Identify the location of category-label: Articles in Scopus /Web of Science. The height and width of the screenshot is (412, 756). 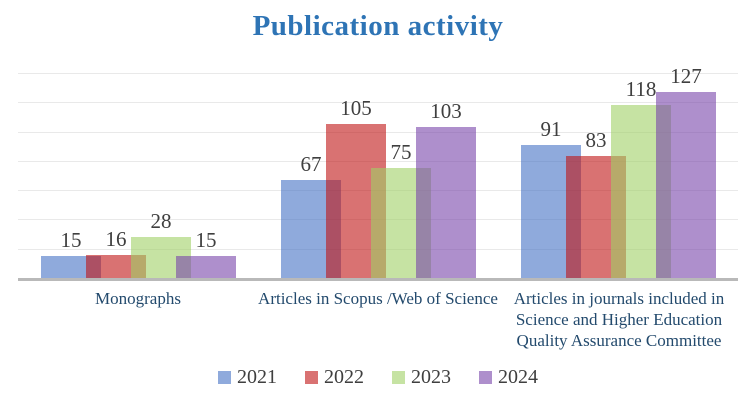
(378, 298).